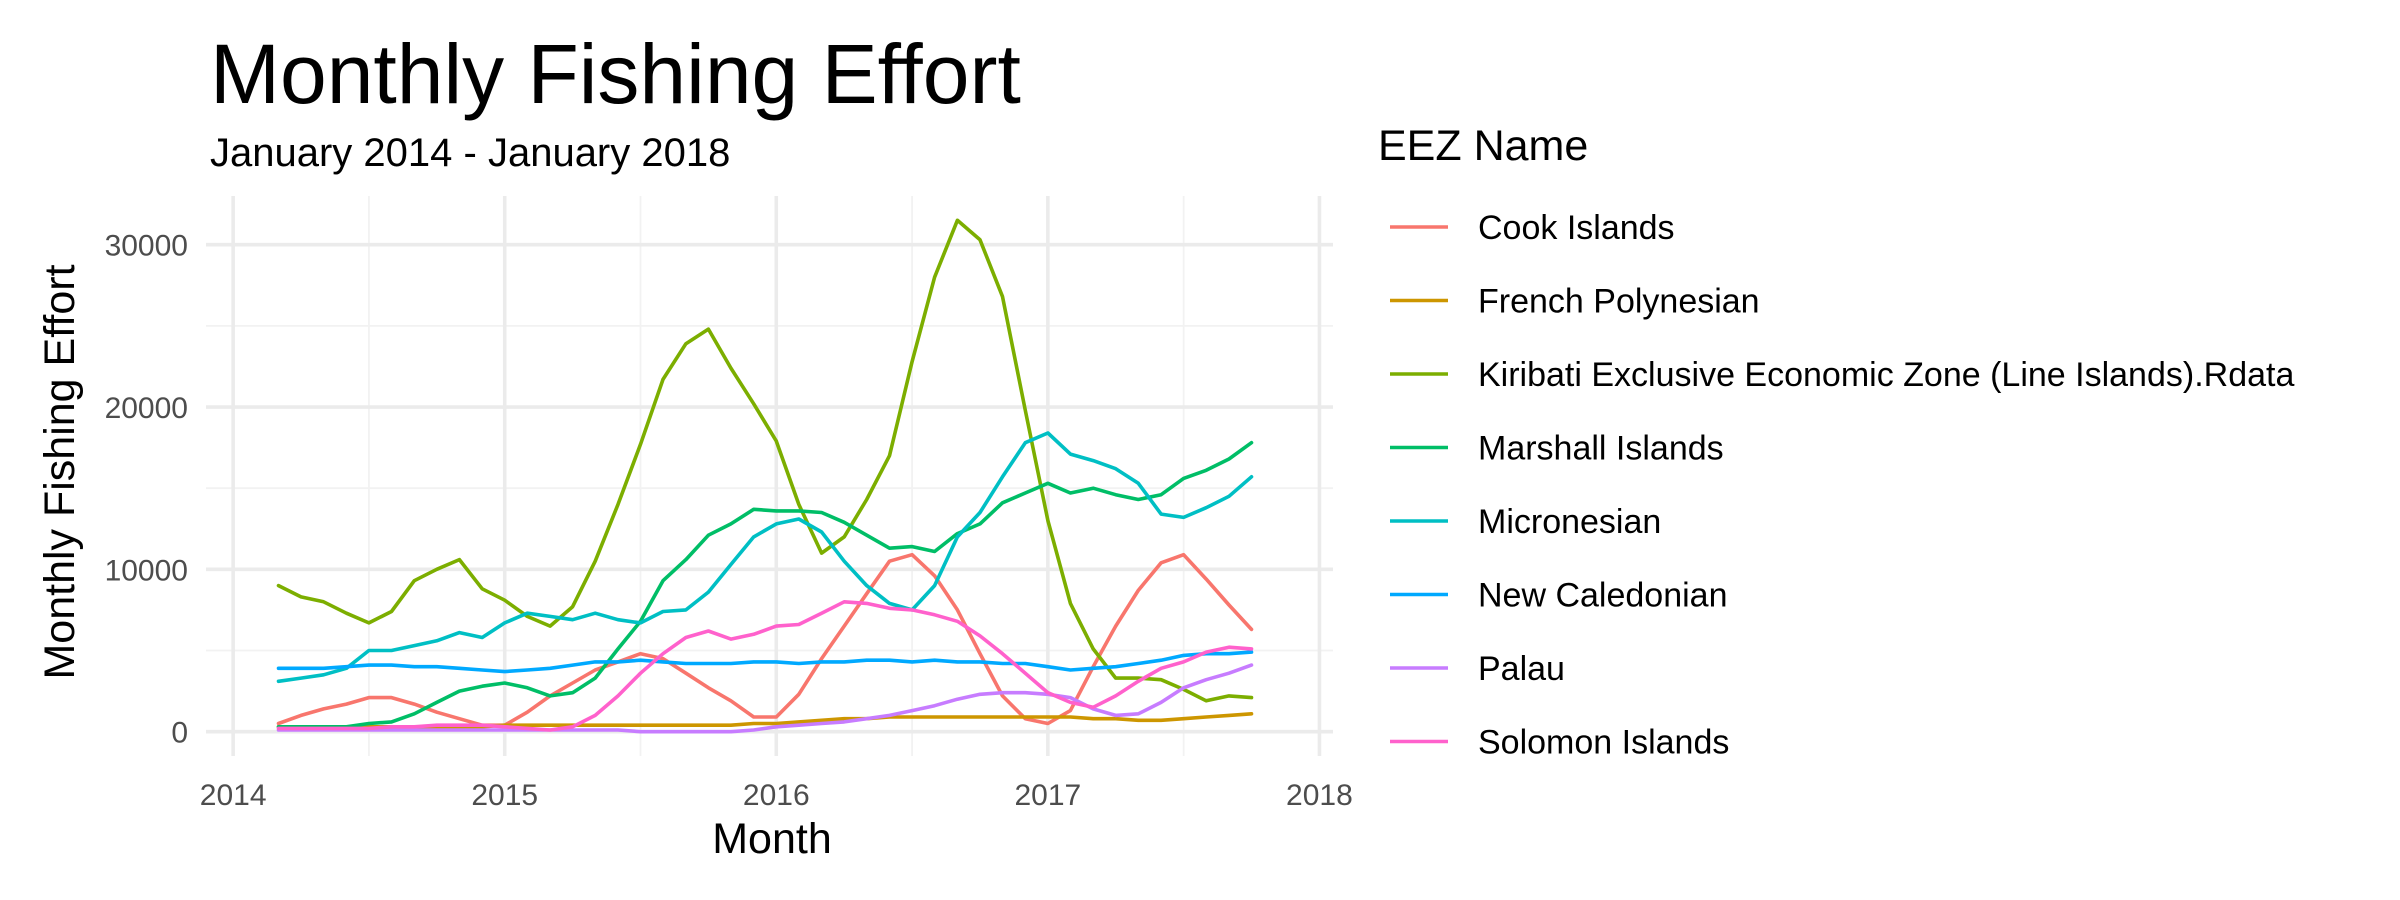  Describe the element at coordinates (233, 795) in the screenshot. I see `x-tick-label: 2014` at that location.